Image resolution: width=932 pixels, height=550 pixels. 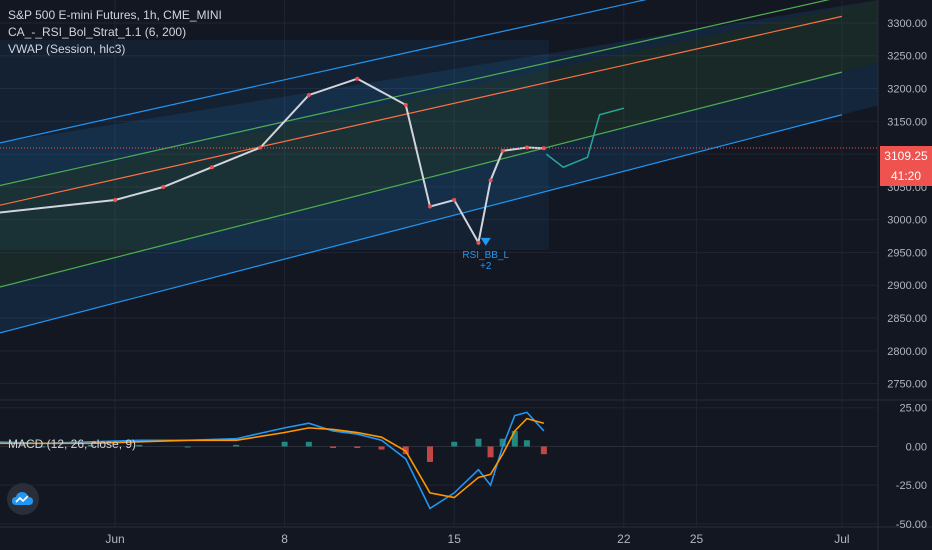 What do you see at coordinates (485, 255) in the screenshot?
I see `signal-label: RSI_BB_L` at bounding box center [485, 255].